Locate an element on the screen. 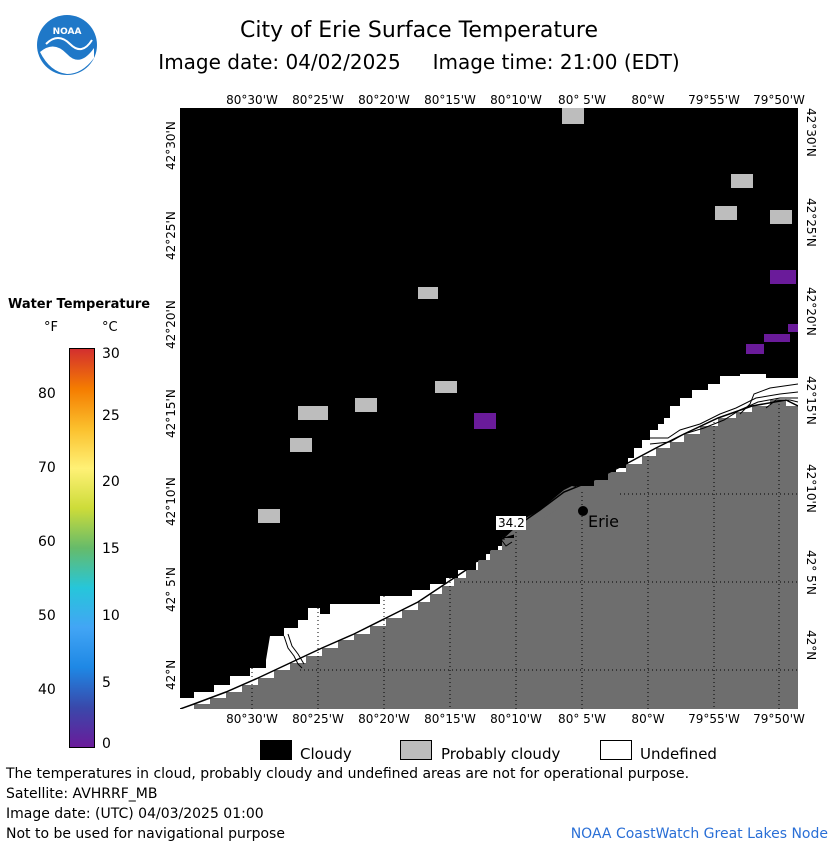 This screenshot has width=838, height=850. f-tick: 40 is located at coordinates (47, 690).